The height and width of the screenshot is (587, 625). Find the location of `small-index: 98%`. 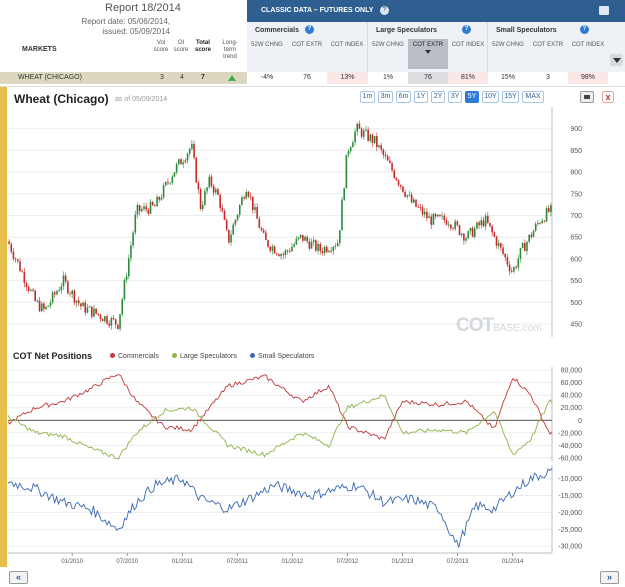

small-index: 98% is located at coordinates (588, 78).